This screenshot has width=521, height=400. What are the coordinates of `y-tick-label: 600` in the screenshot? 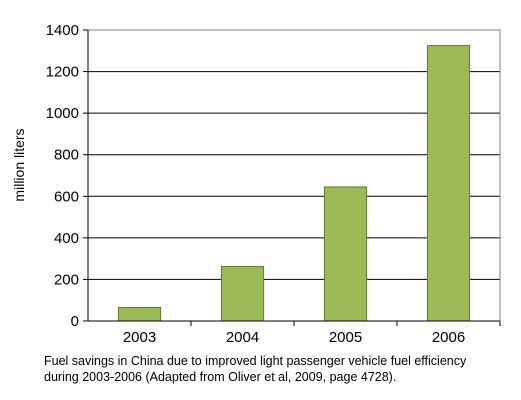 It's located at (66, 196).